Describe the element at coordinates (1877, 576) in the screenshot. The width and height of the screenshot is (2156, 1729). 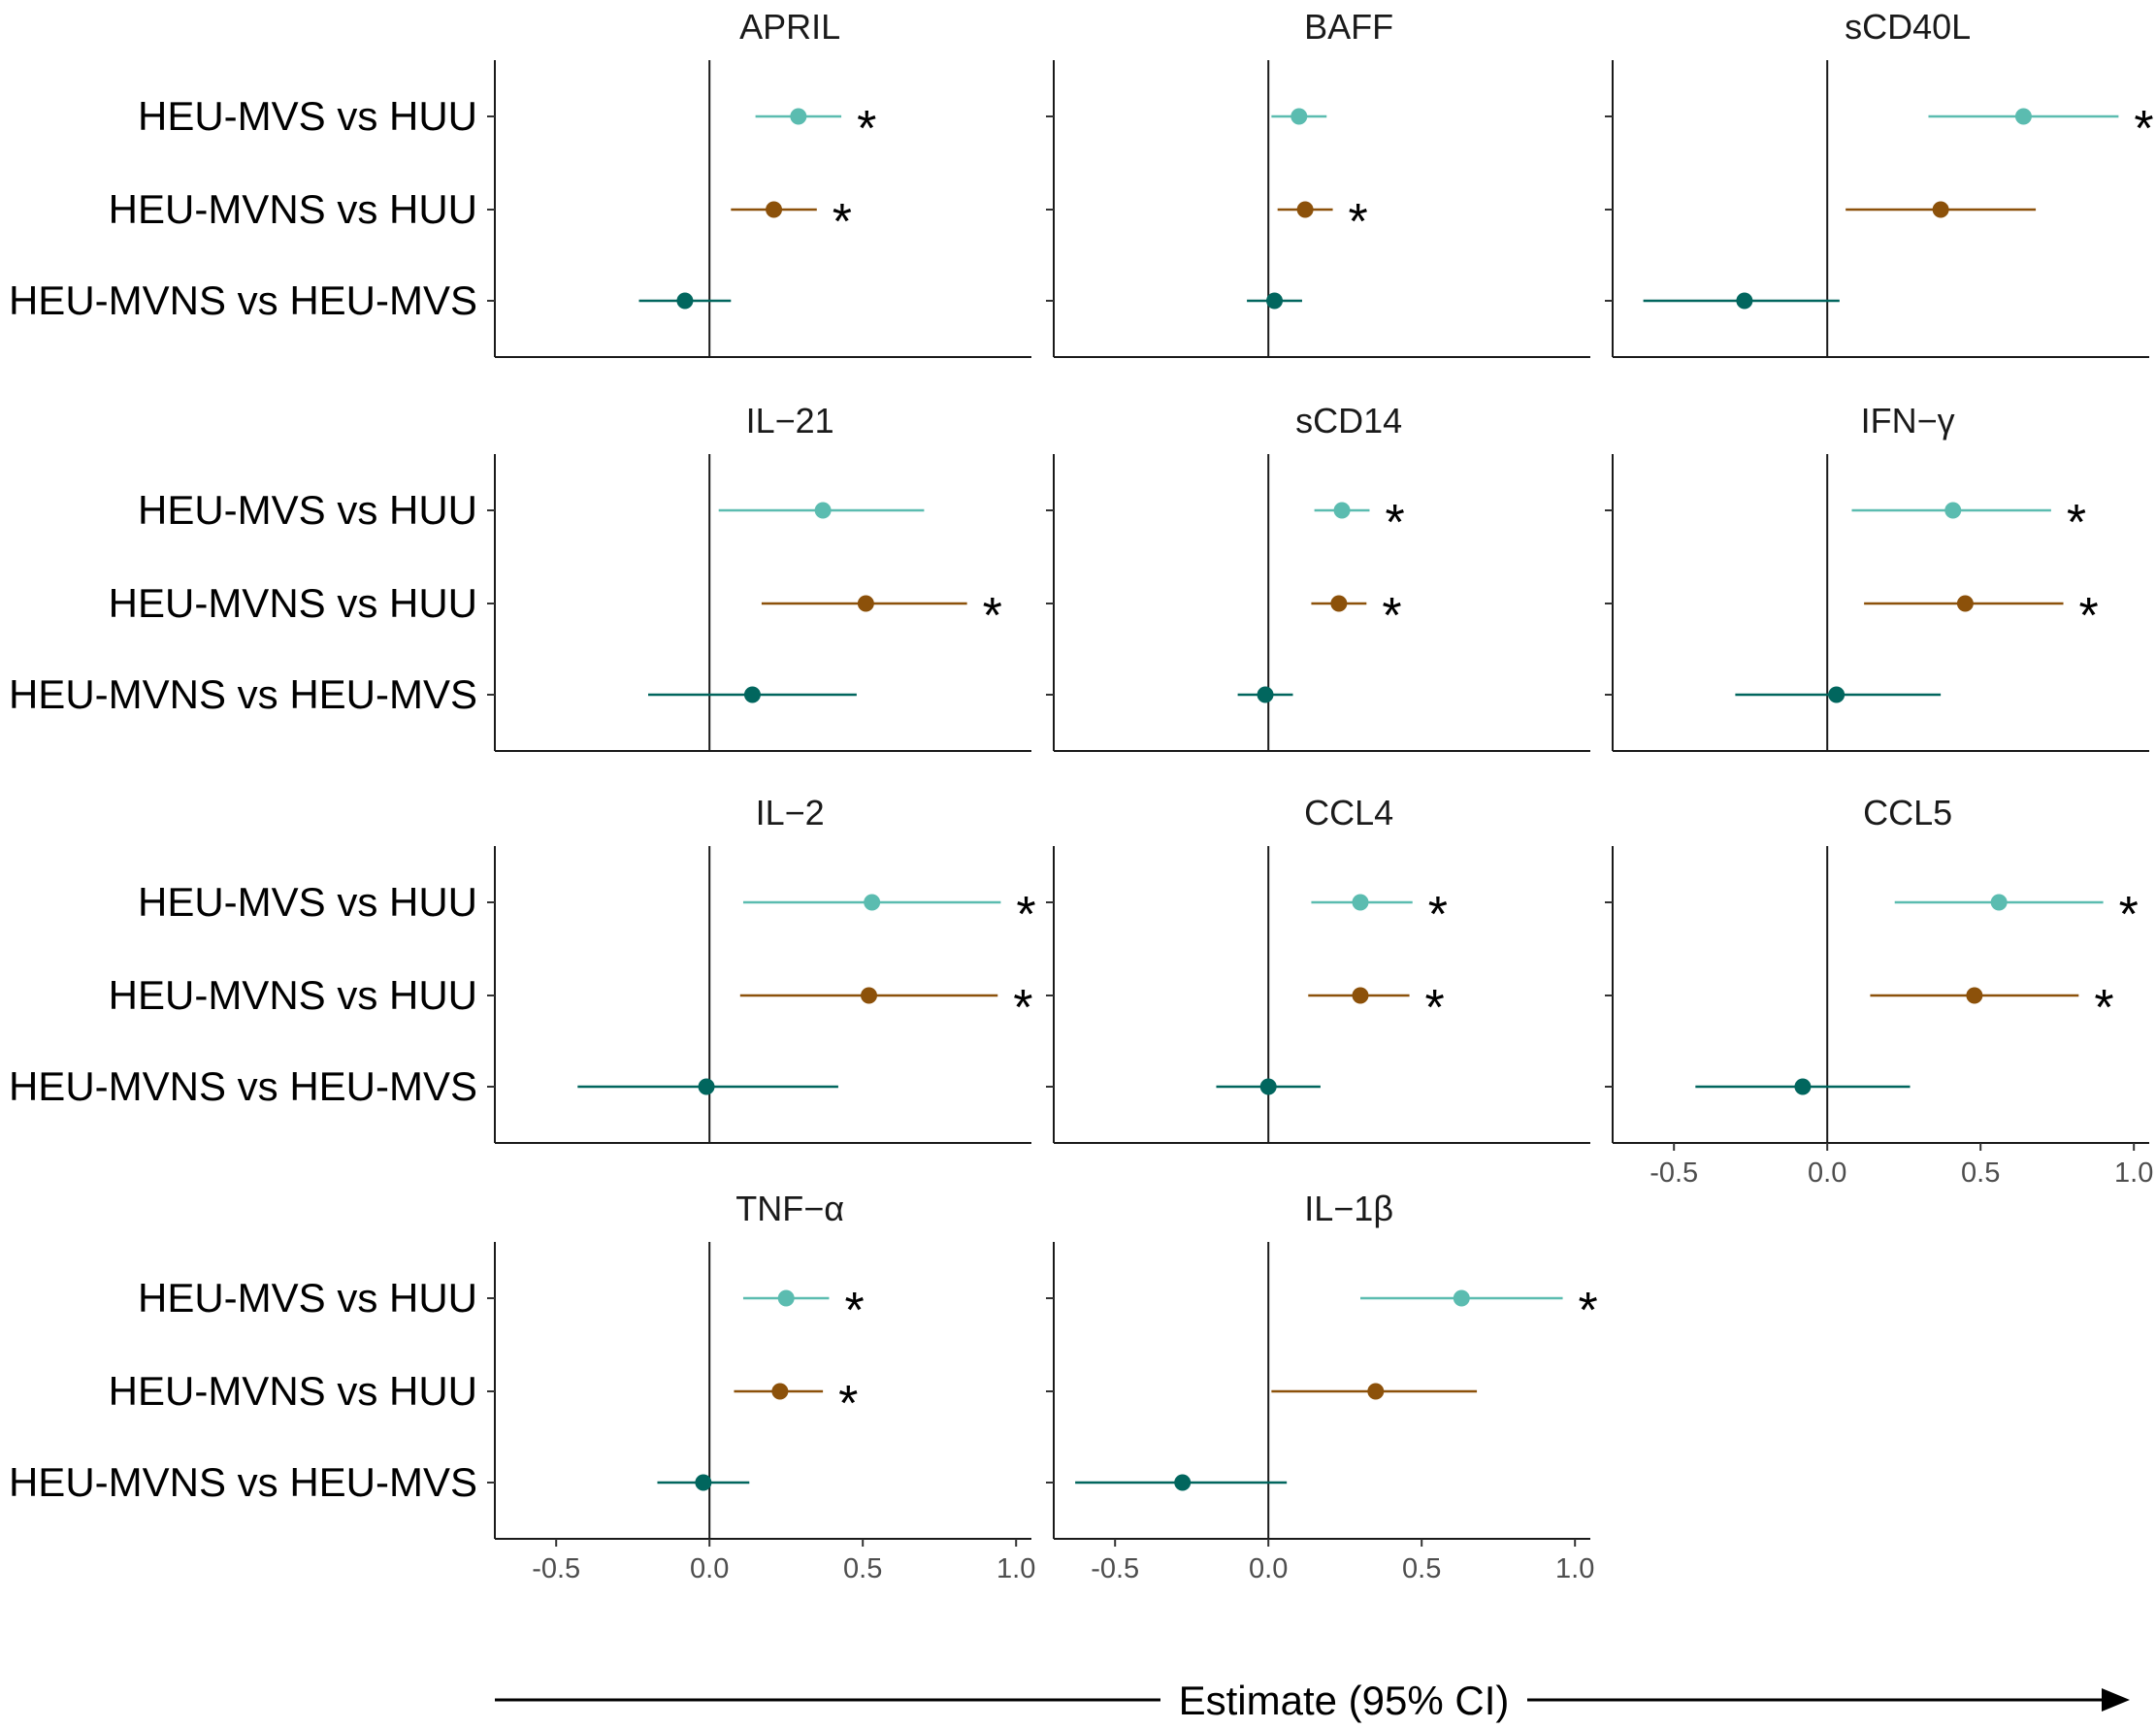
I see `panel-5: IFN−γ * *` at that location.